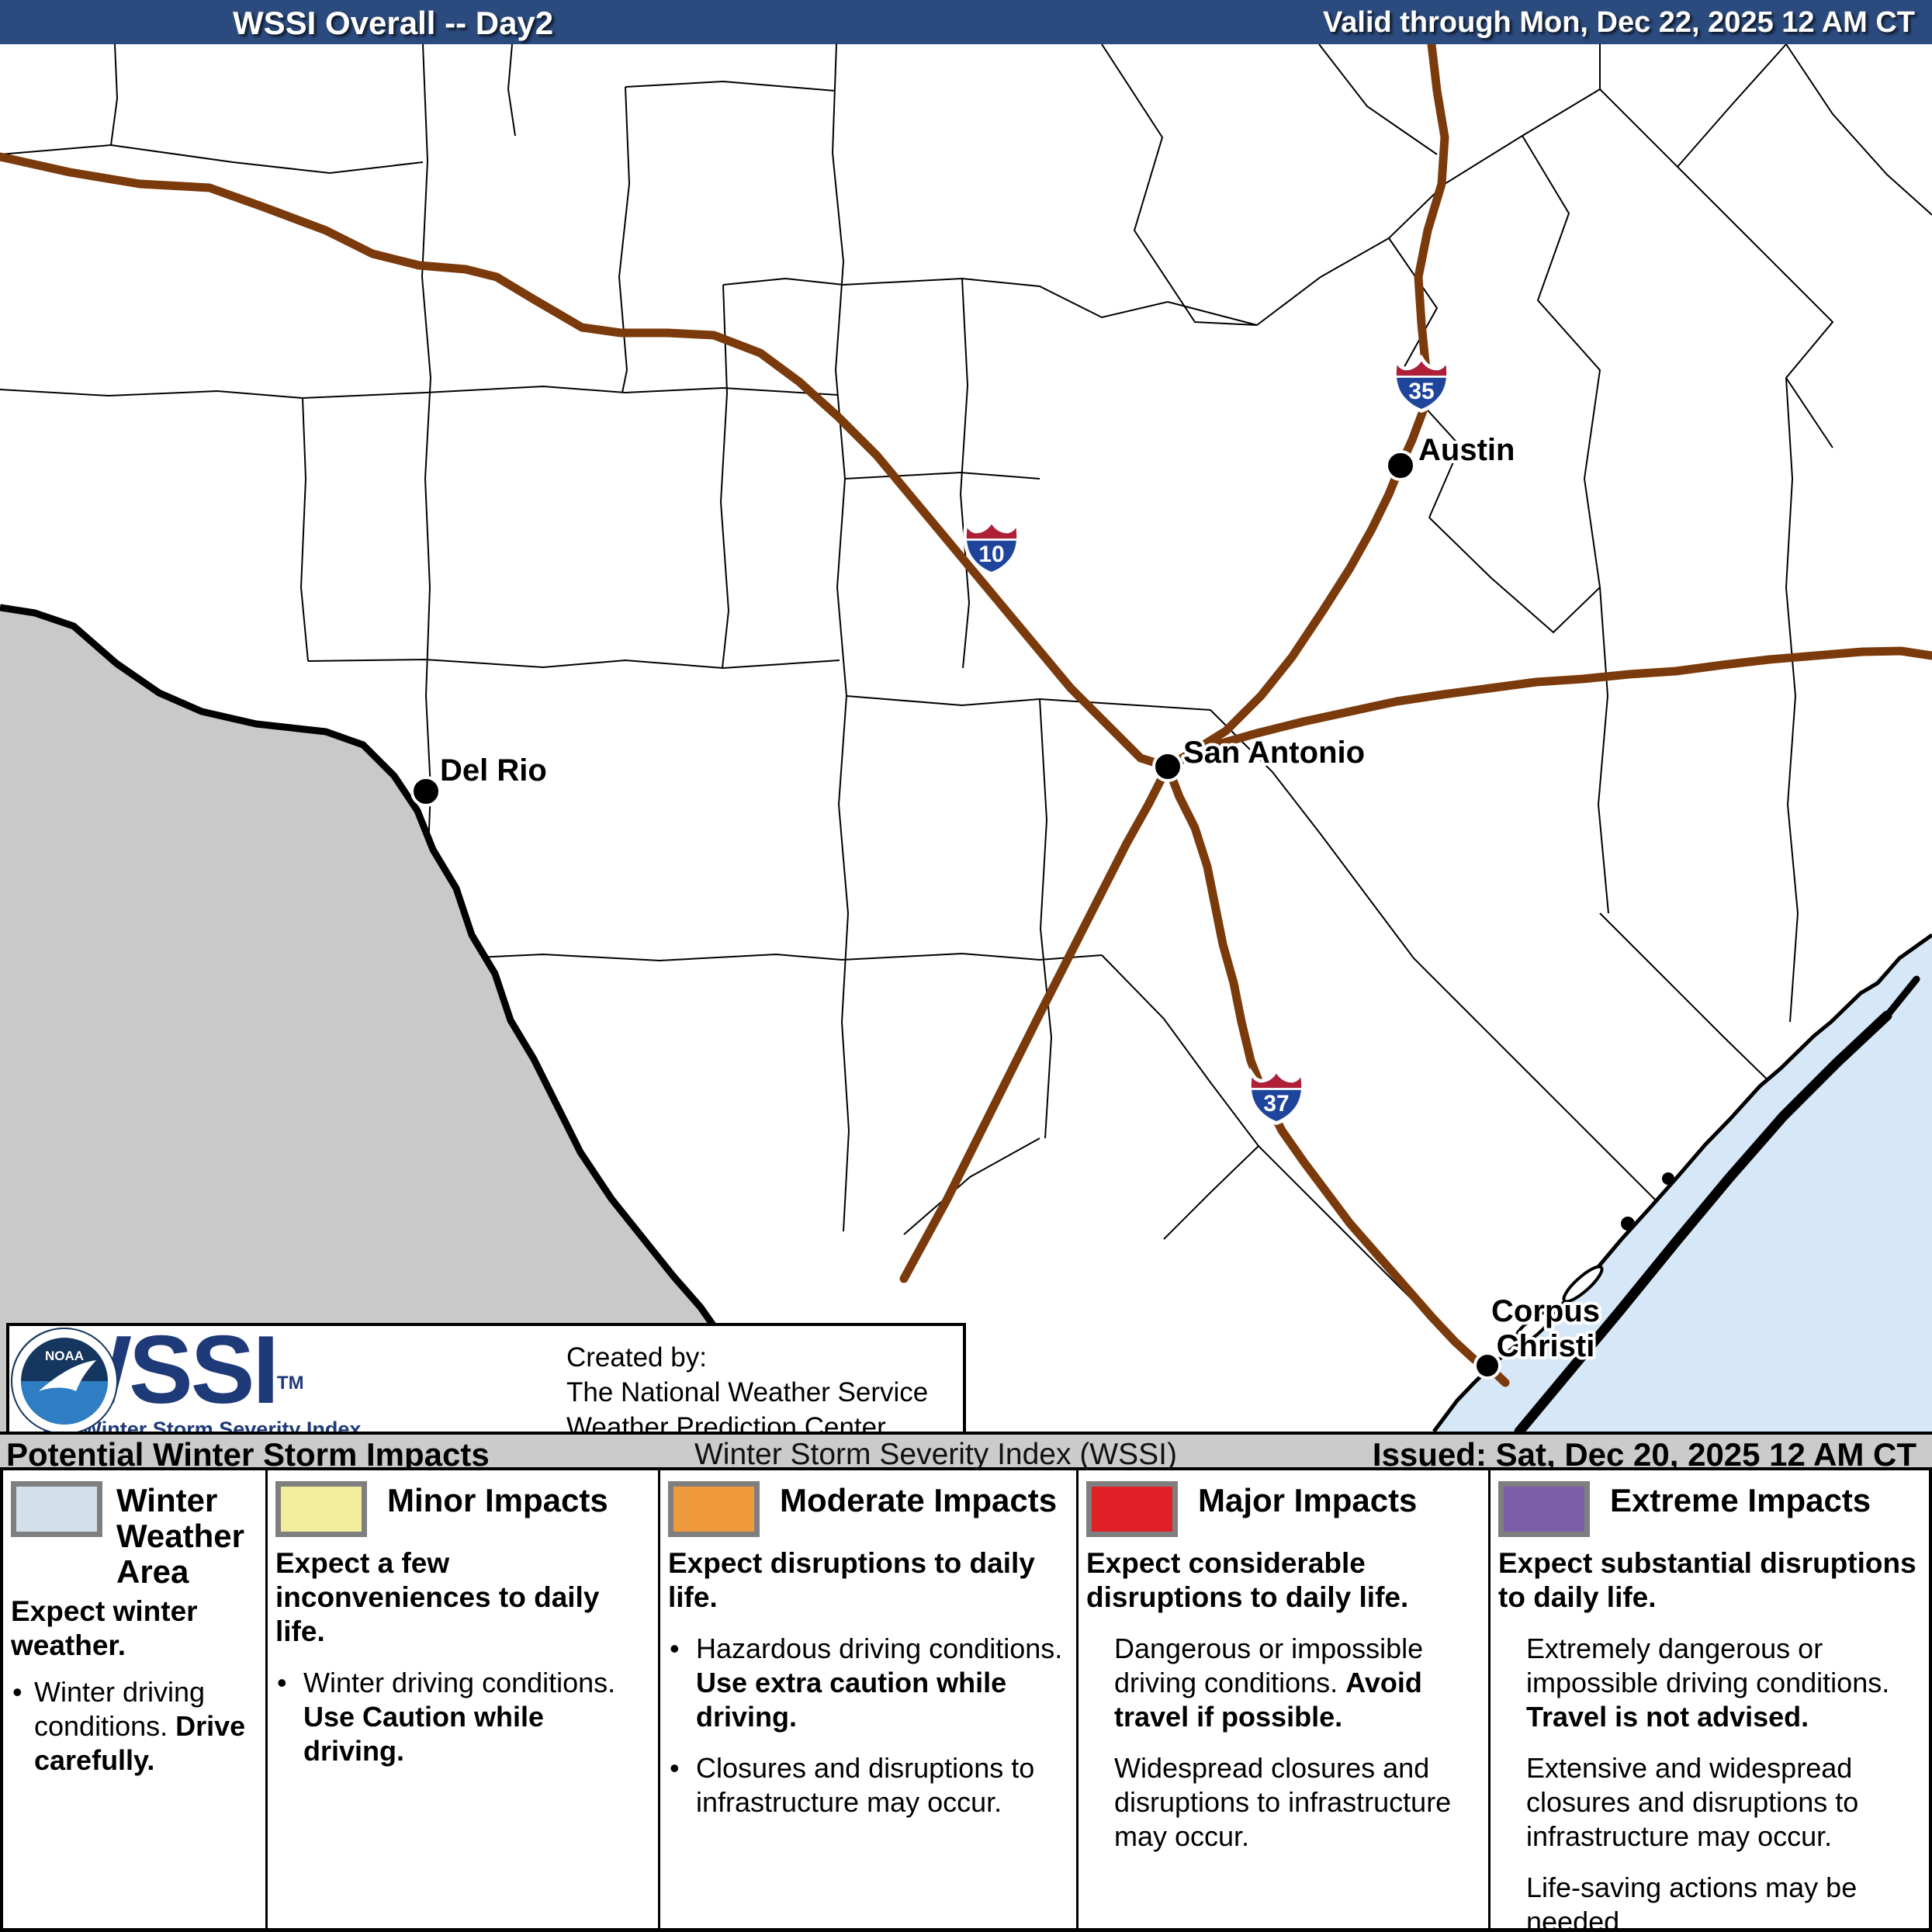 This screenshot has height=1932, width=1932. I want to click on winter-area-swatch, so click(56, 1509).